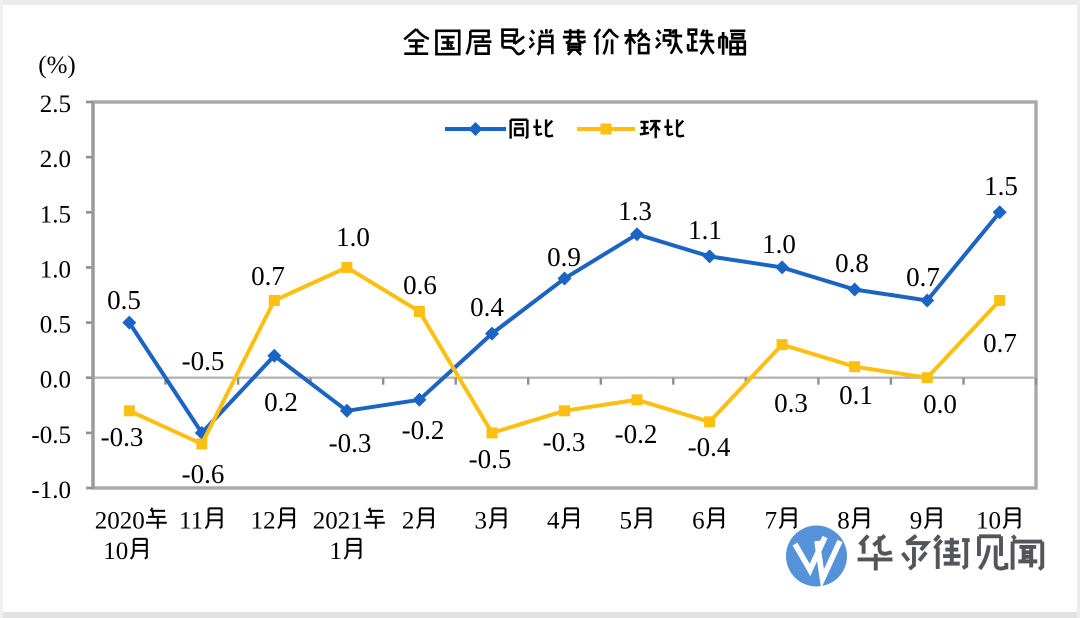 The height and width of the screenshot is (618, 1080). What do you see at coordinates (203, 474) in the screenshot?
I see `svg-text: -0.6` at bounding box center [203, 474].